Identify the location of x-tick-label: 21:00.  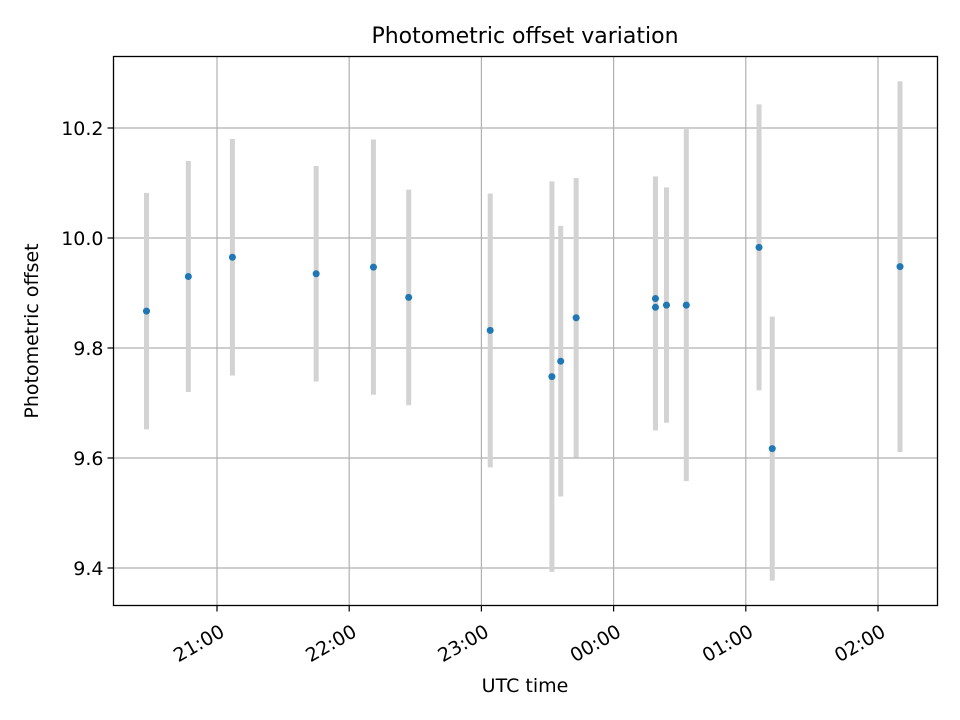
(199, 644).